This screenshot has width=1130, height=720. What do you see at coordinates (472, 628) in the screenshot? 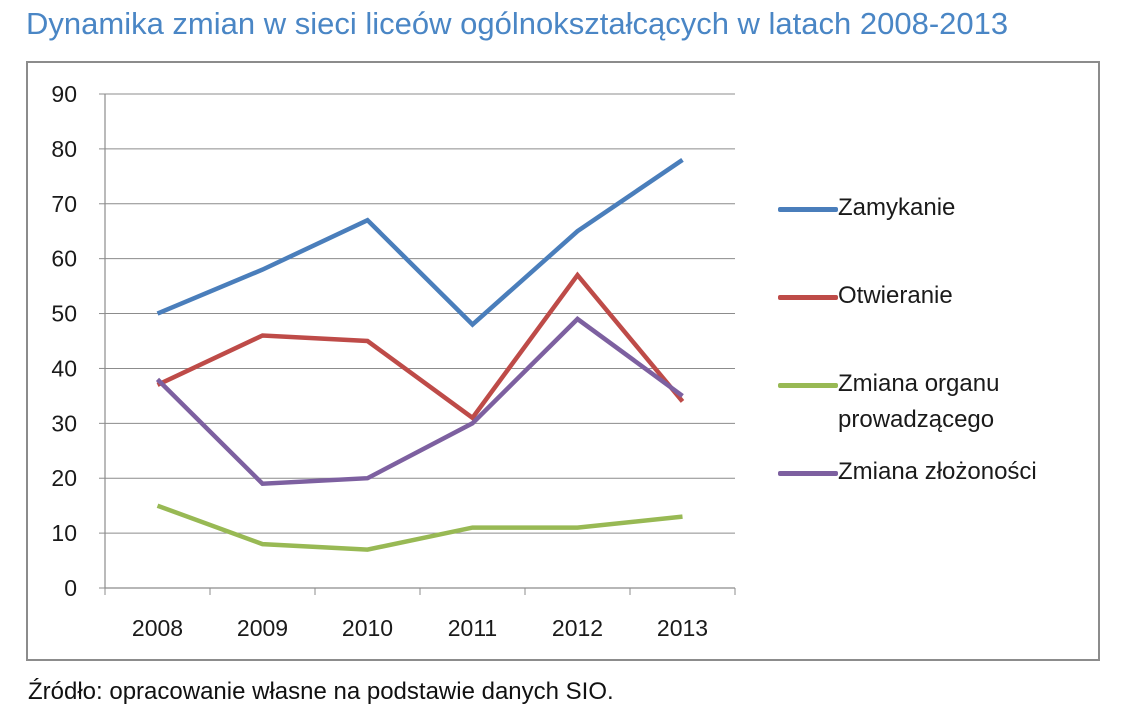
I see `x-tick-label: 2011` at bounding box center [472, 628].